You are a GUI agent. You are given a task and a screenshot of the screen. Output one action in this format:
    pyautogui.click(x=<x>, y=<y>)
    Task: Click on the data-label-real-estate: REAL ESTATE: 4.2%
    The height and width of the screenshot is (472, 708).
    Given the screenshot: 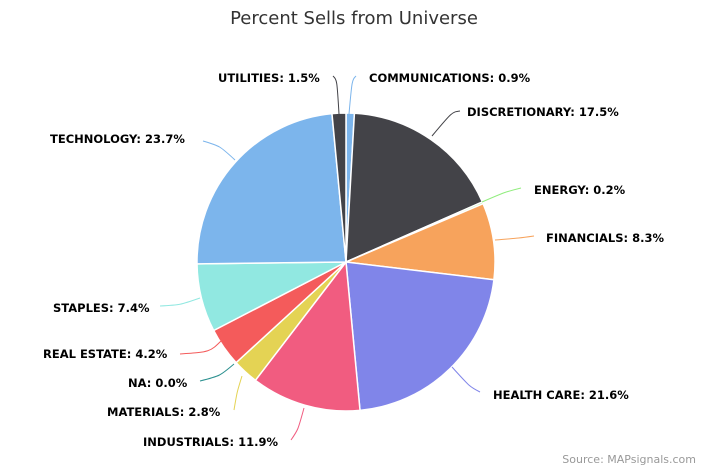 What is the action you would take?
    pyautogui.click(x=105, y=354)
    